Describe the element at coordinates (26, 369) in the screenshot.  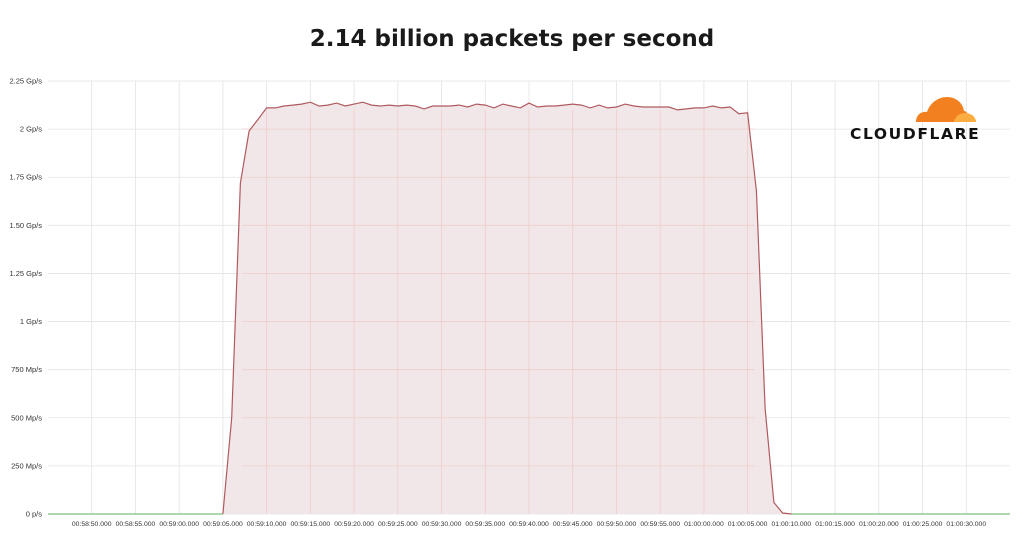
I see `y-tick-label: 750 Mp/s` at that location.